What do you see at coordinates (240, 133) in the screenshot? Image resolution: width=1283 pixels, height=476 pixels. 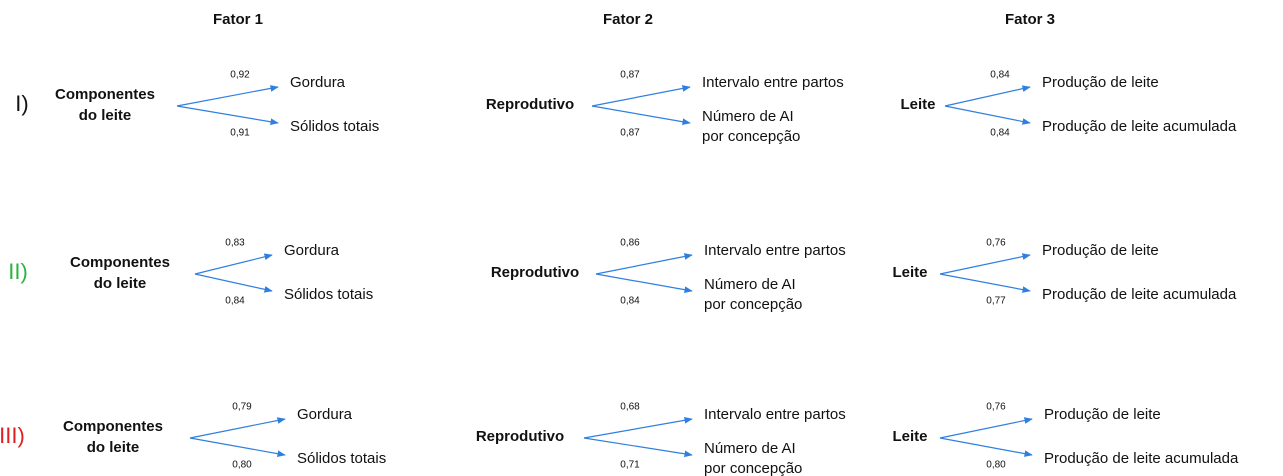 I see `loading: 0,91` at bounding box center [240, 133].